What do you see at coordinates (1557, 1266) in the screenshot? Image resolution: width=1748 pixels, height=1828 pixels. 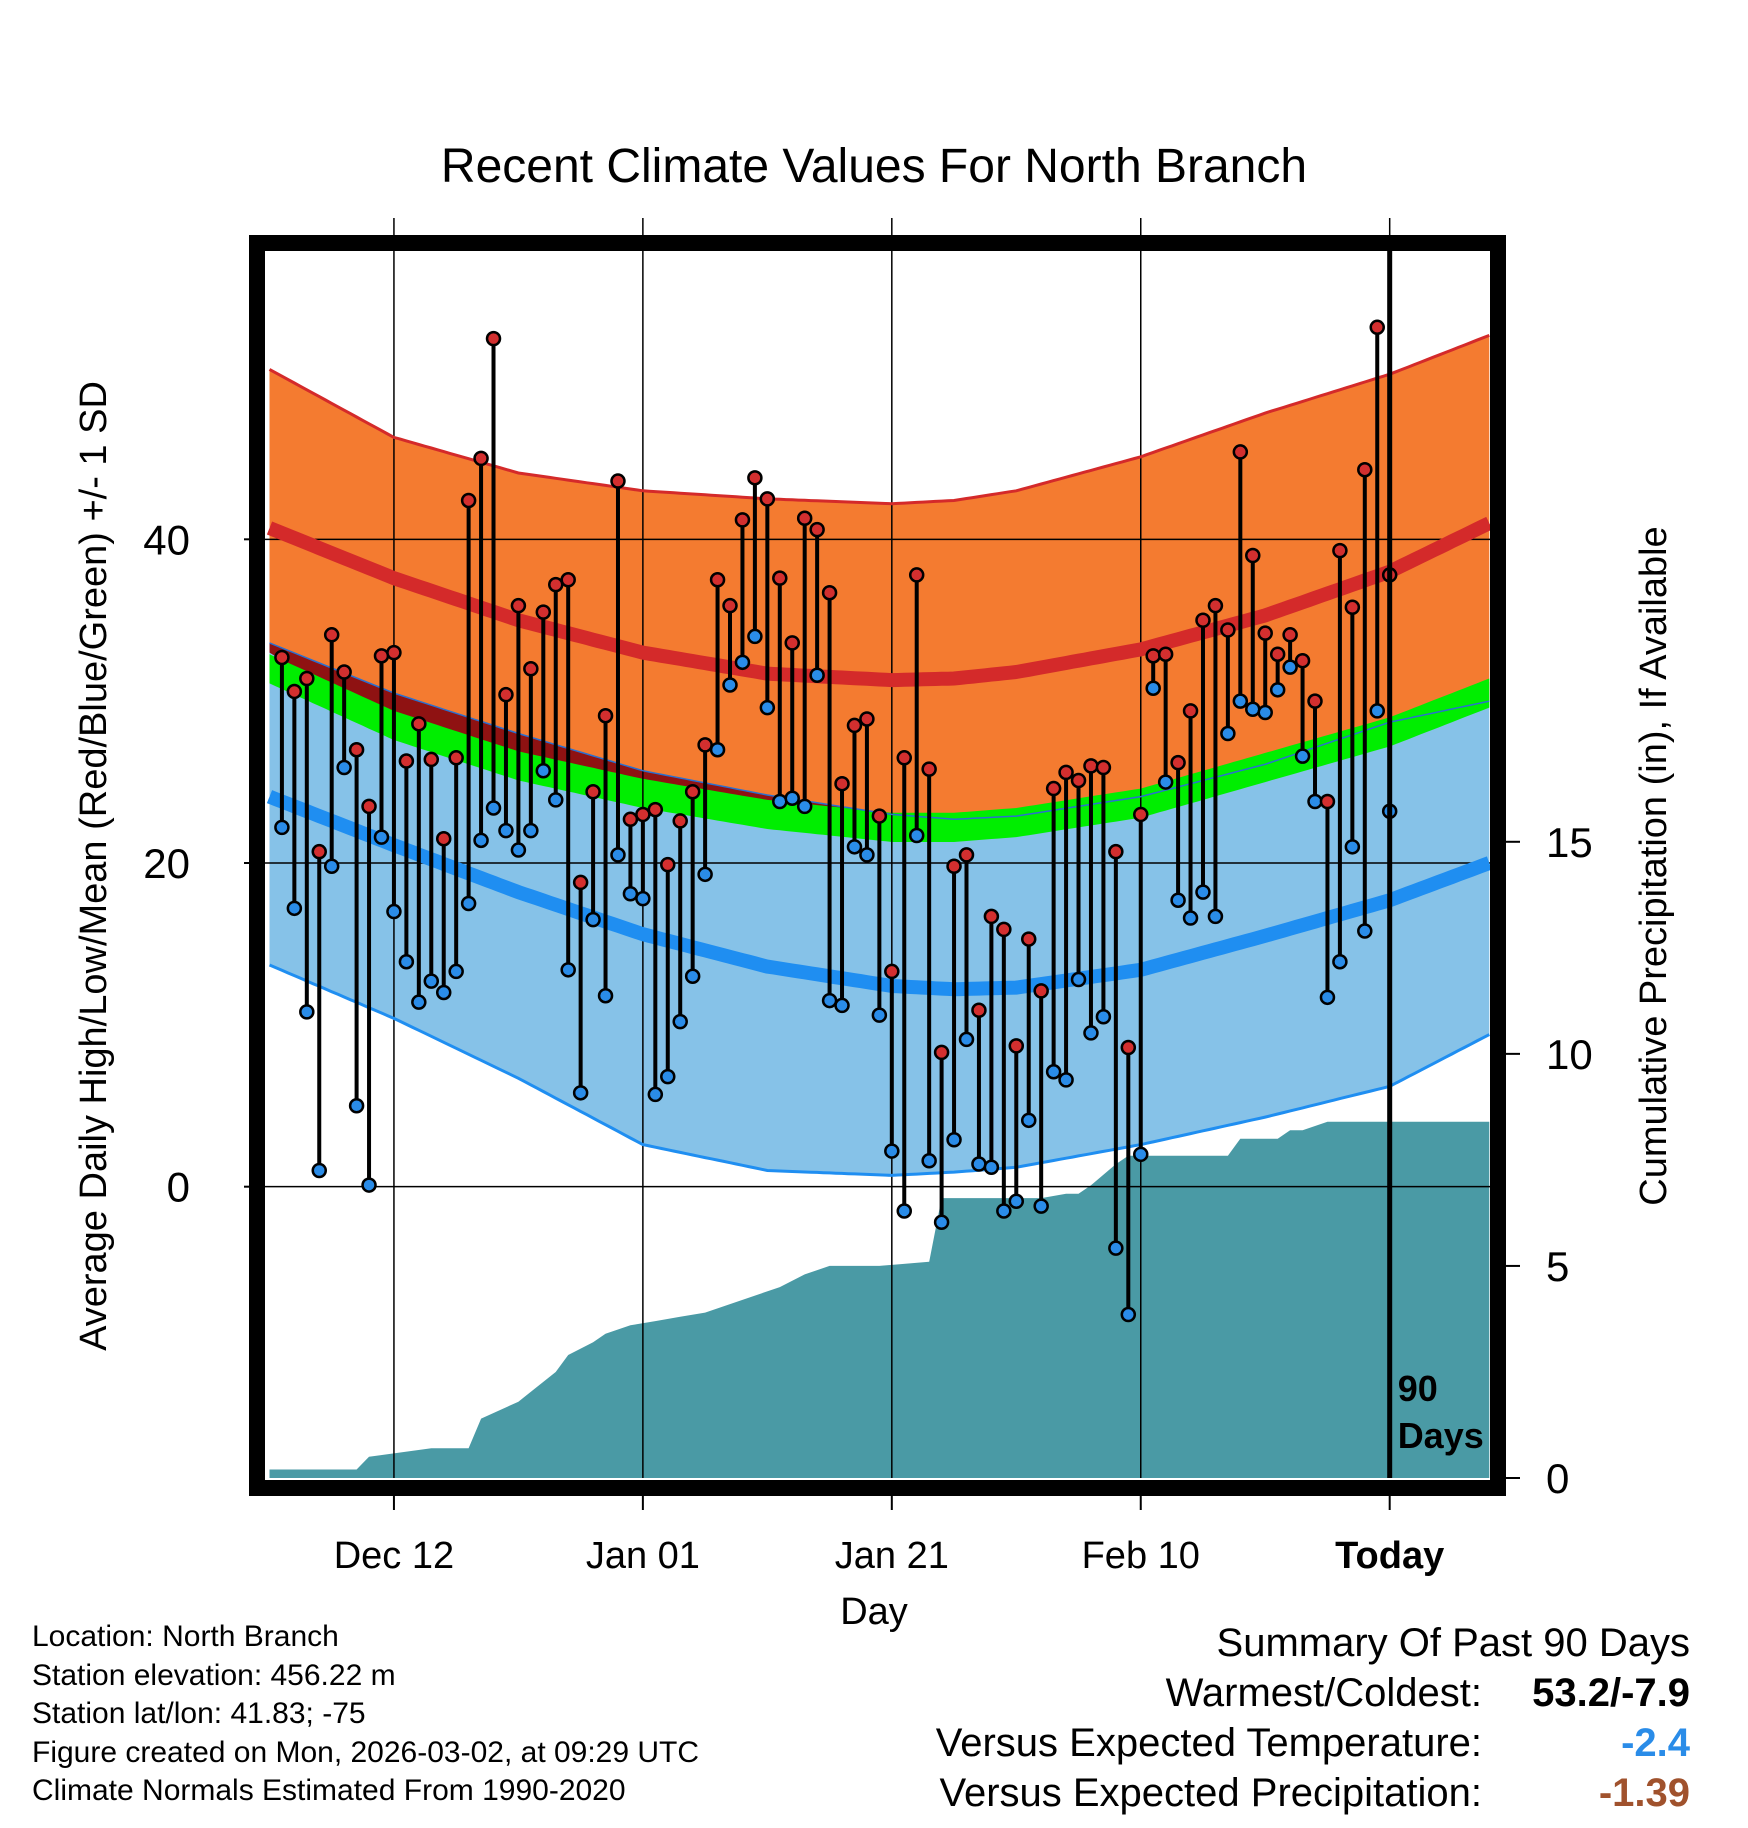 I see `y2-tick-label: 5` at bounding box center [1557, 1266].